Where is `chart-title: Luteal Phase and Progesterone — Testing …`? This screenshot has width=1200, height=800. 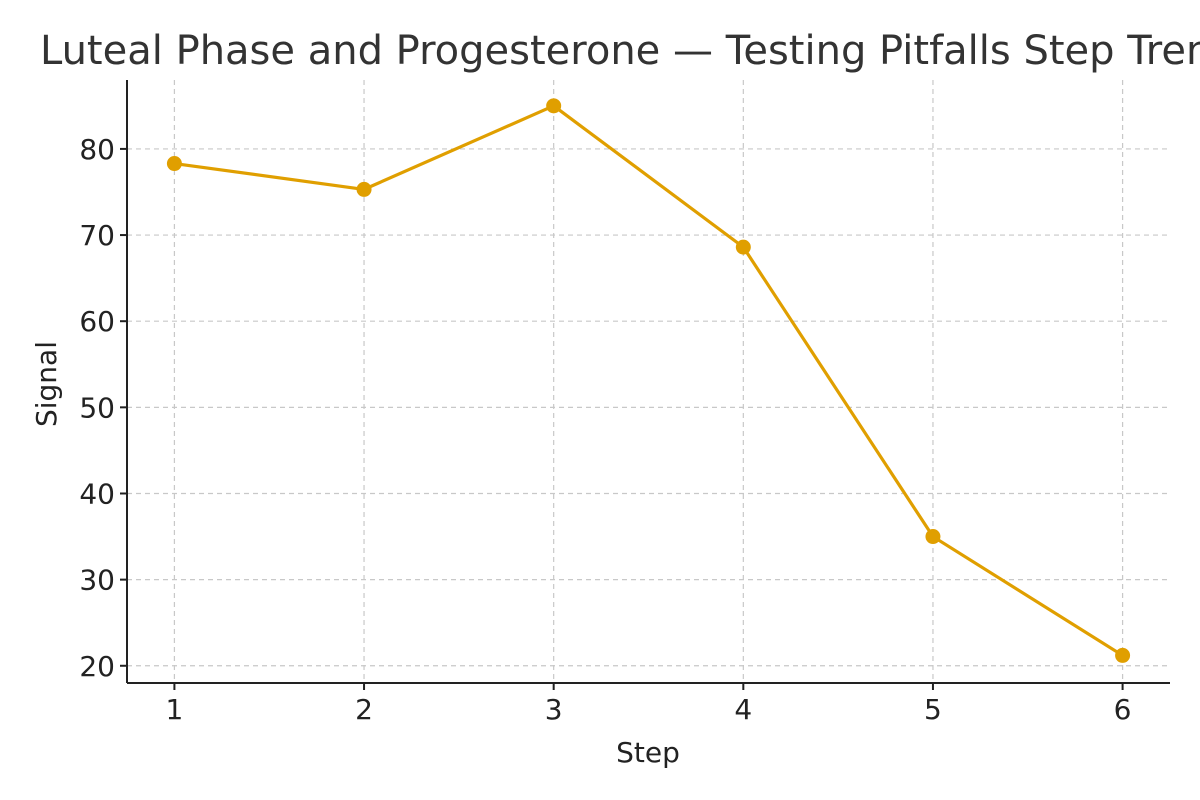
chart-title: Luteal Phase and Progesterone — Testing … is located at coordinates (620, 51).